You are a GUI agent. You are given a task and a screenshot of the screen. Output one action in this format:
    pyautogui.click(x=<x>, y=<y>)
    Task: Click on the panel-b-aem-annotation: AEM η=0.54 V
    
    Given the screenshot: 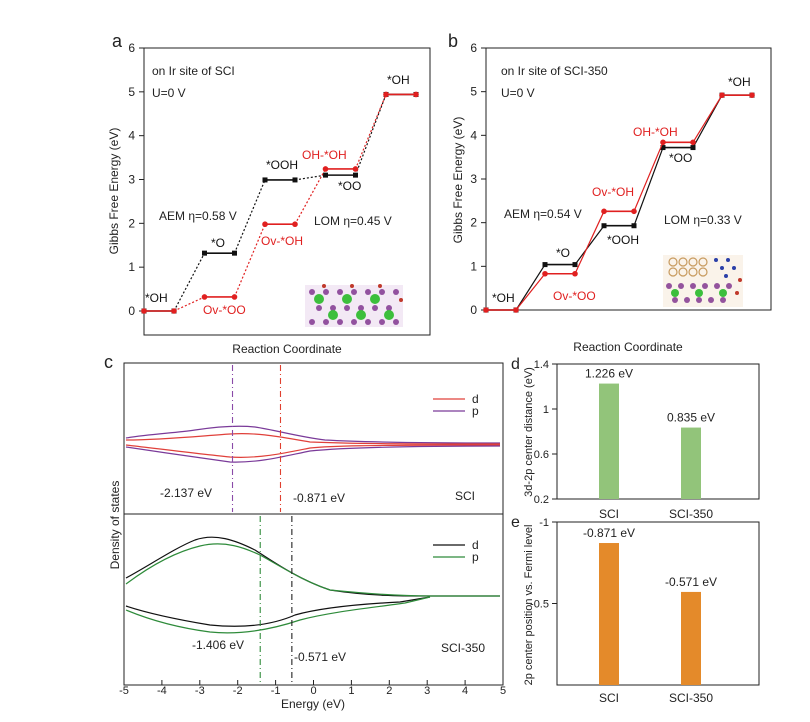 What is the action you would take?
    pyautogui.click(x=543, y=214)
    